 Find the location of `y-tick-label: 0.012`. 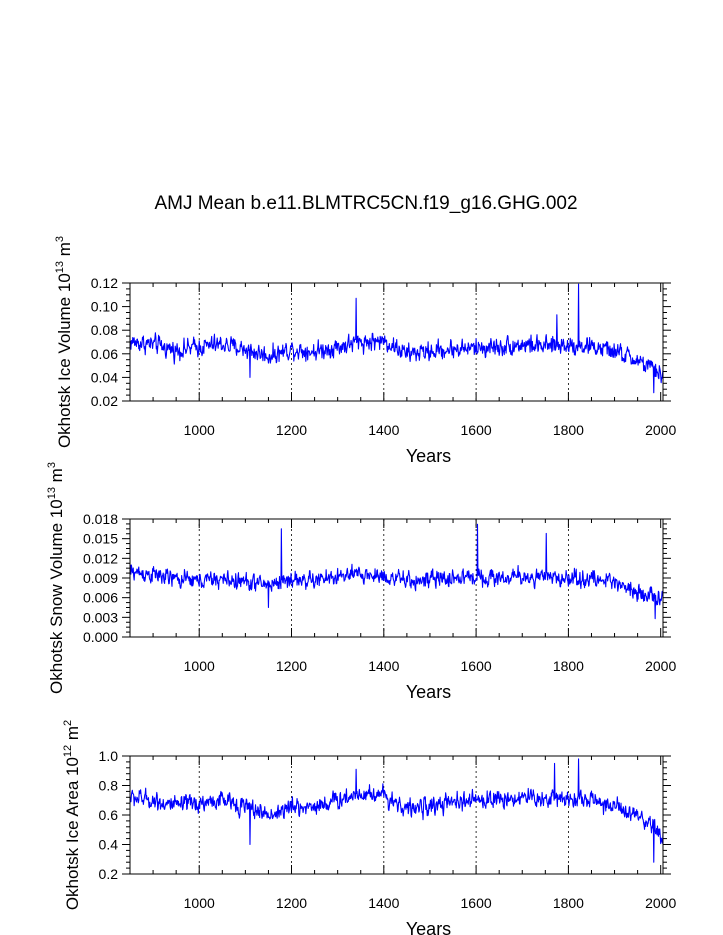

y-tick-label: 0.012 is located at coordinates (100, 558).